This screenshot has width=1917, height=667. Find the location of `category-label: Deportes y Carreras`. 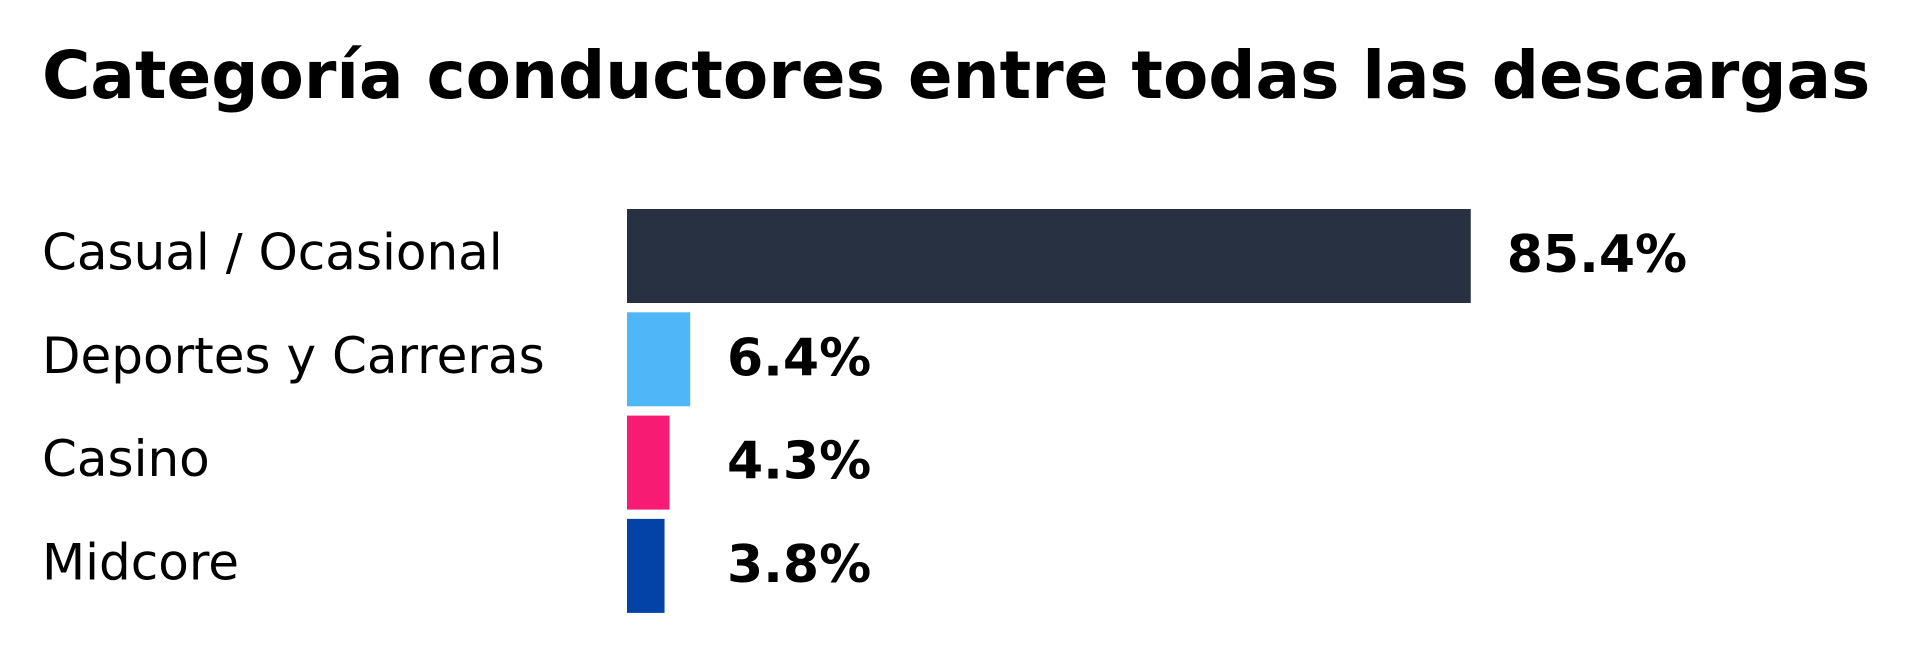

category-label: Deportes y Carreras is located at coordinates (293, 356).